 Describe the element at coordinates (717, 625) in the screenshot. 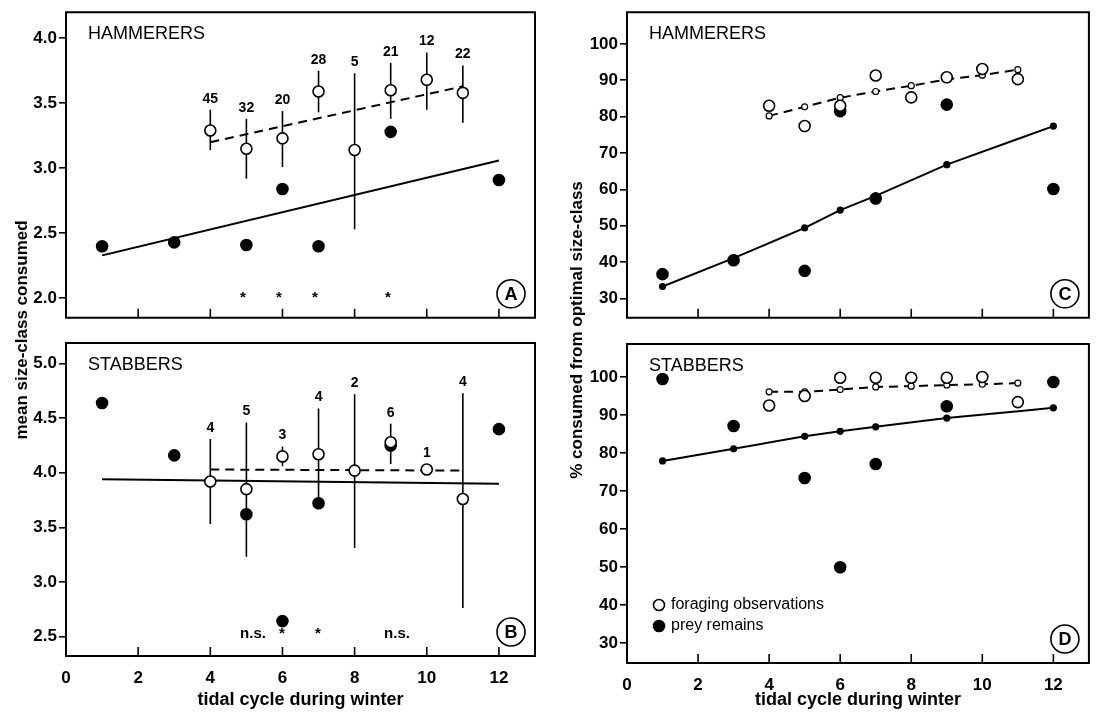

I see `legend-label: prey remains` at that location.